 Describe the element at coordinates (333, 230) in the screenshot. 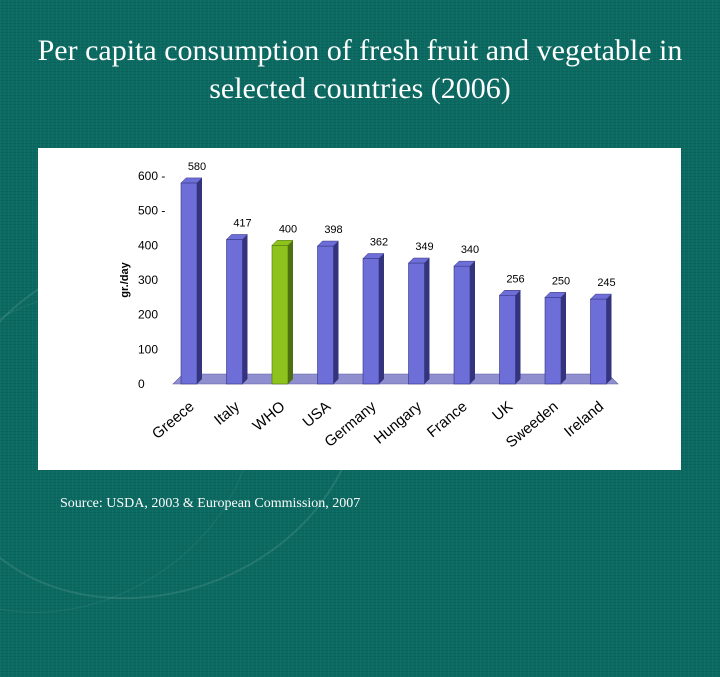

I see `data-label: 398` at that location.